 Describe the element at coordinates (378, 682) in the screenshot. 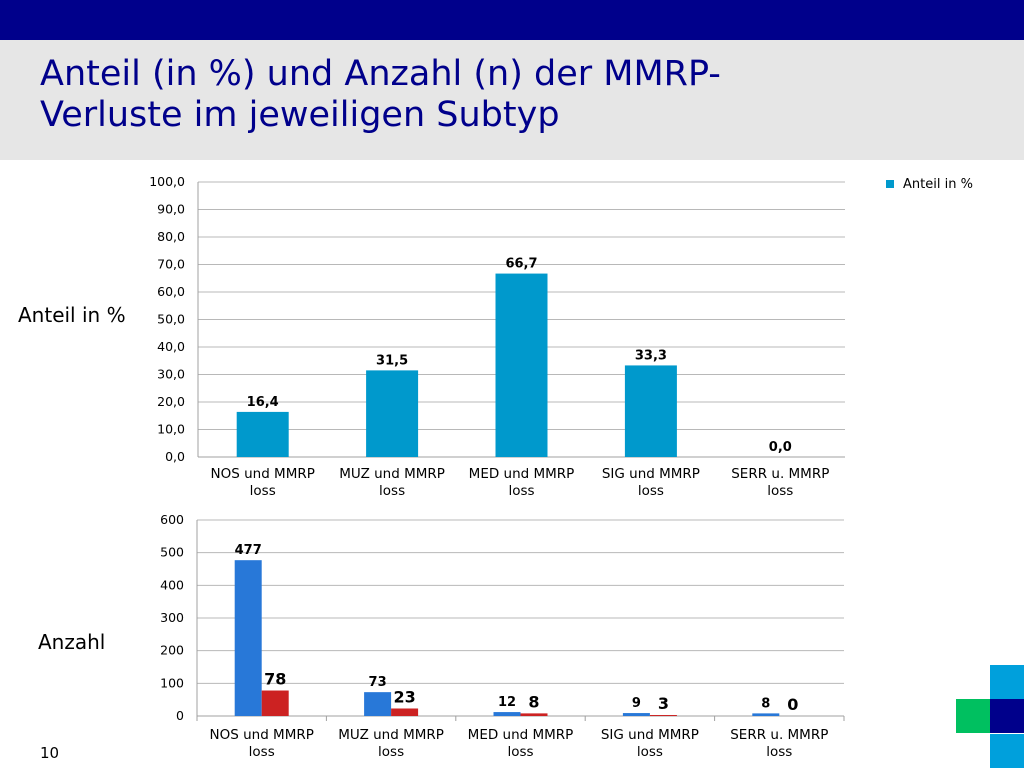

I see `data-label: 73` at that location.